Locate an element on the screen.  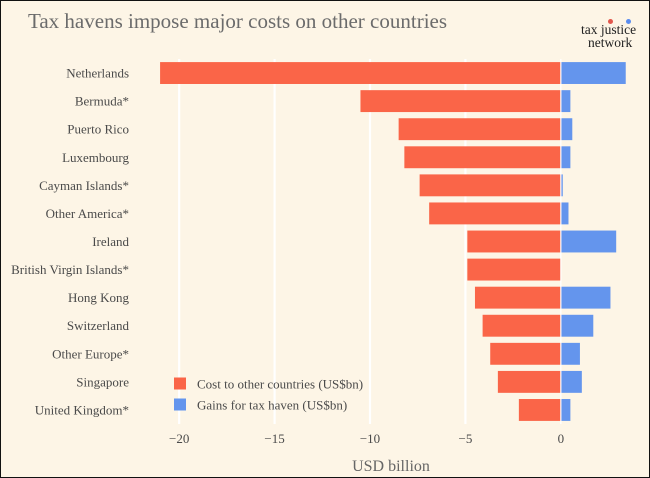
tax-justice-network-logo: tax justice network is located at coordinates (612, 38).